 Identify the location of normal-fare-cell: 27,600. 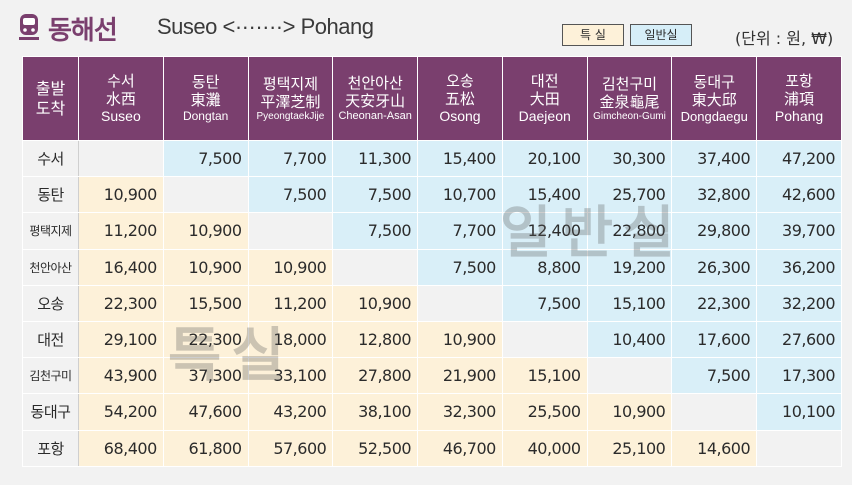
(799, 339).